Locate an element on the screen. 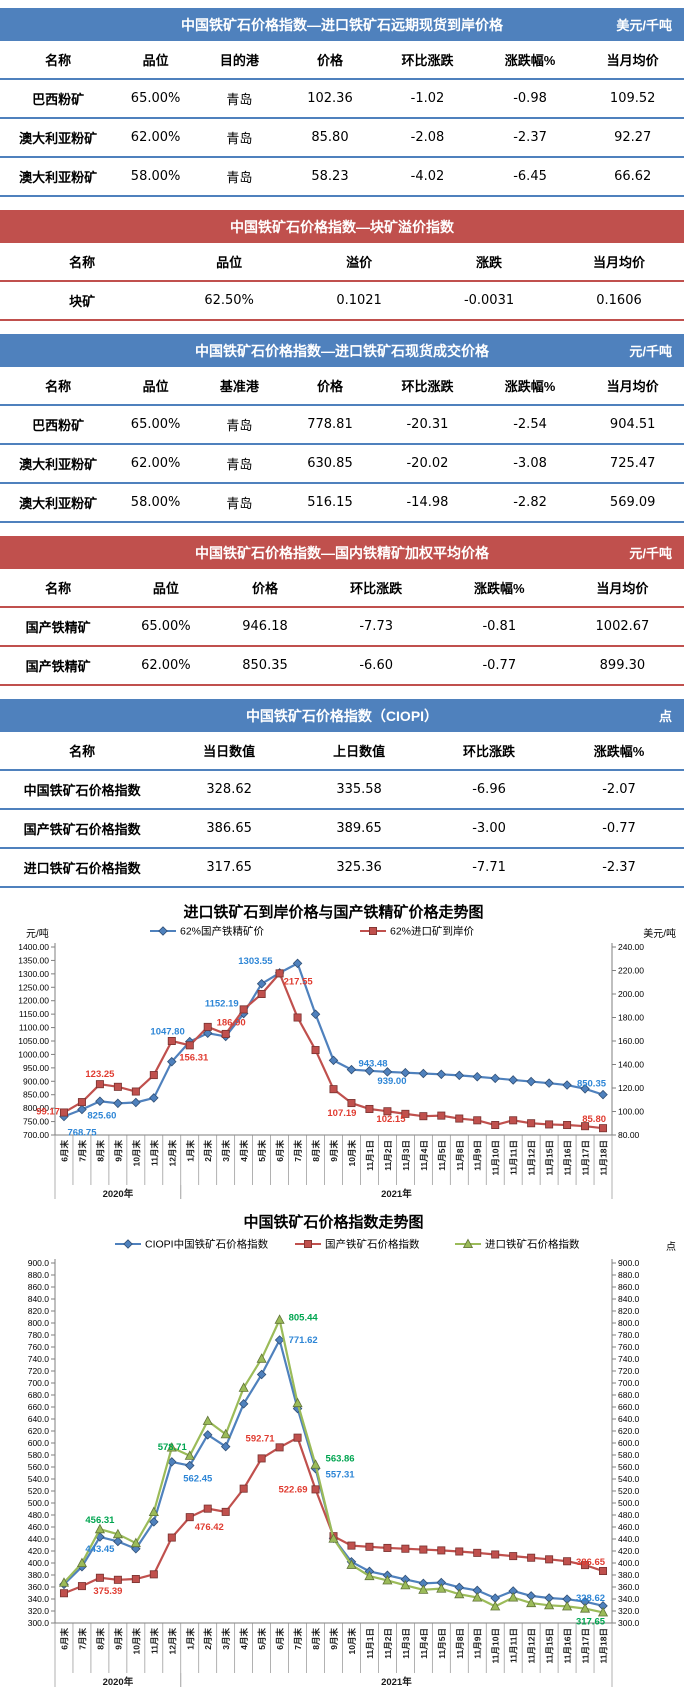 This screenshot has width=684, height=1689. value-cell: -20.31 is located at coordinates (427, 425).